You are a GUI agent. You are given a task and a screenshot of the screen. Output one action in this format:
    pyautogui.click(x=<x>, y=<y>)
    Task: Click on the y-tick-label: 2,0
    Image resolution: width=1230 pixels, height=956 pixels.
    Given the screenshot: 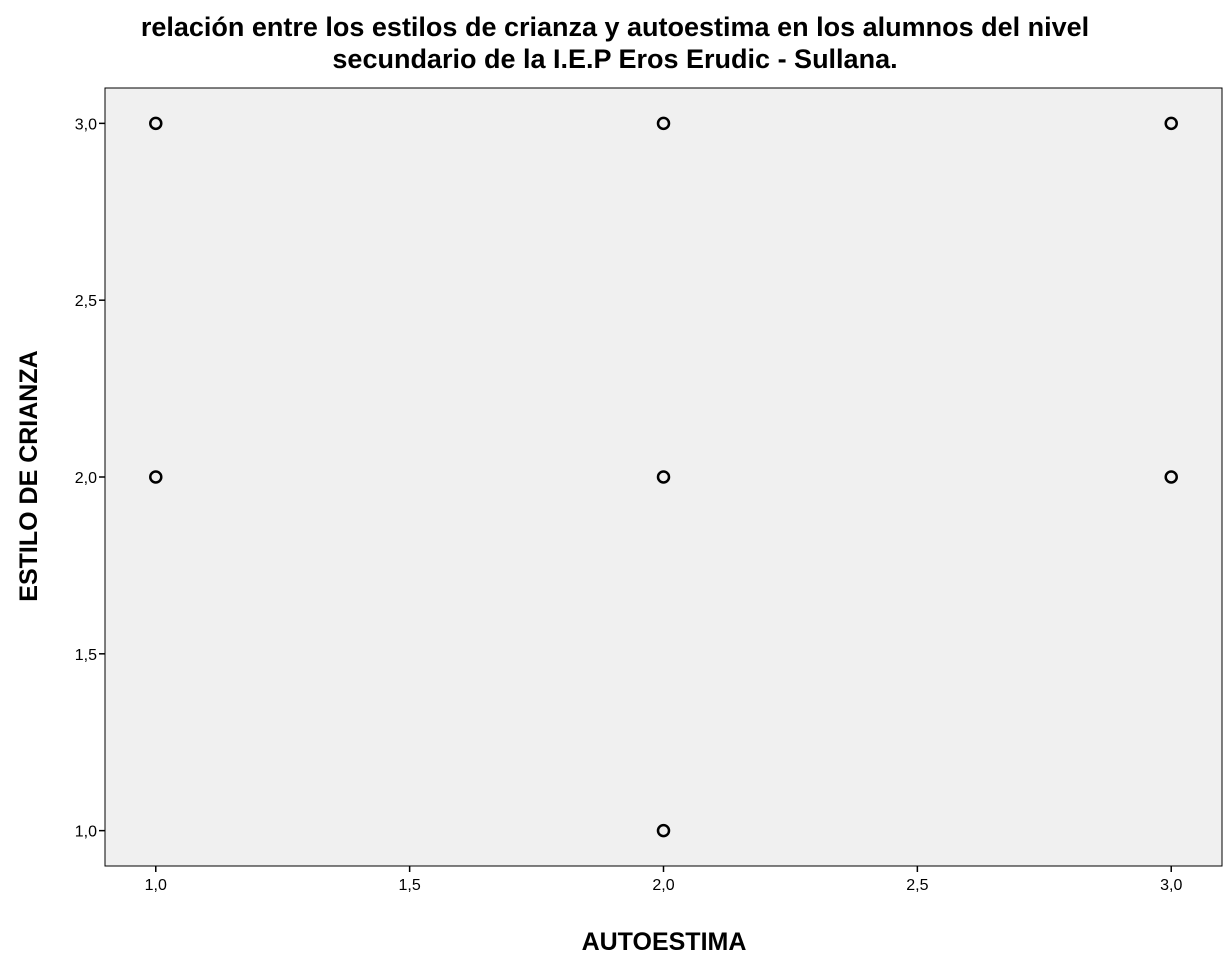 What is the action you would take?
    pyautogui.click(x=86, y=478)
    